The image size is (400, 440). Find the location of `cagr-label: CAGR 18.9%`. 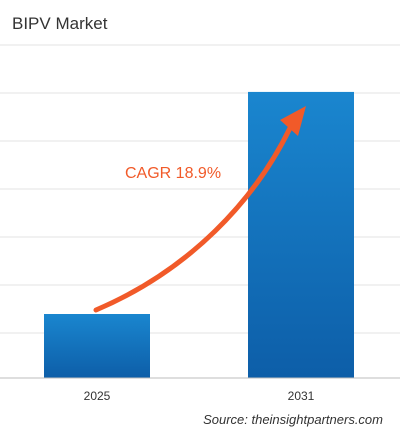

cagr-label: CAGR 18.9% is located at coordinates (173, 173).